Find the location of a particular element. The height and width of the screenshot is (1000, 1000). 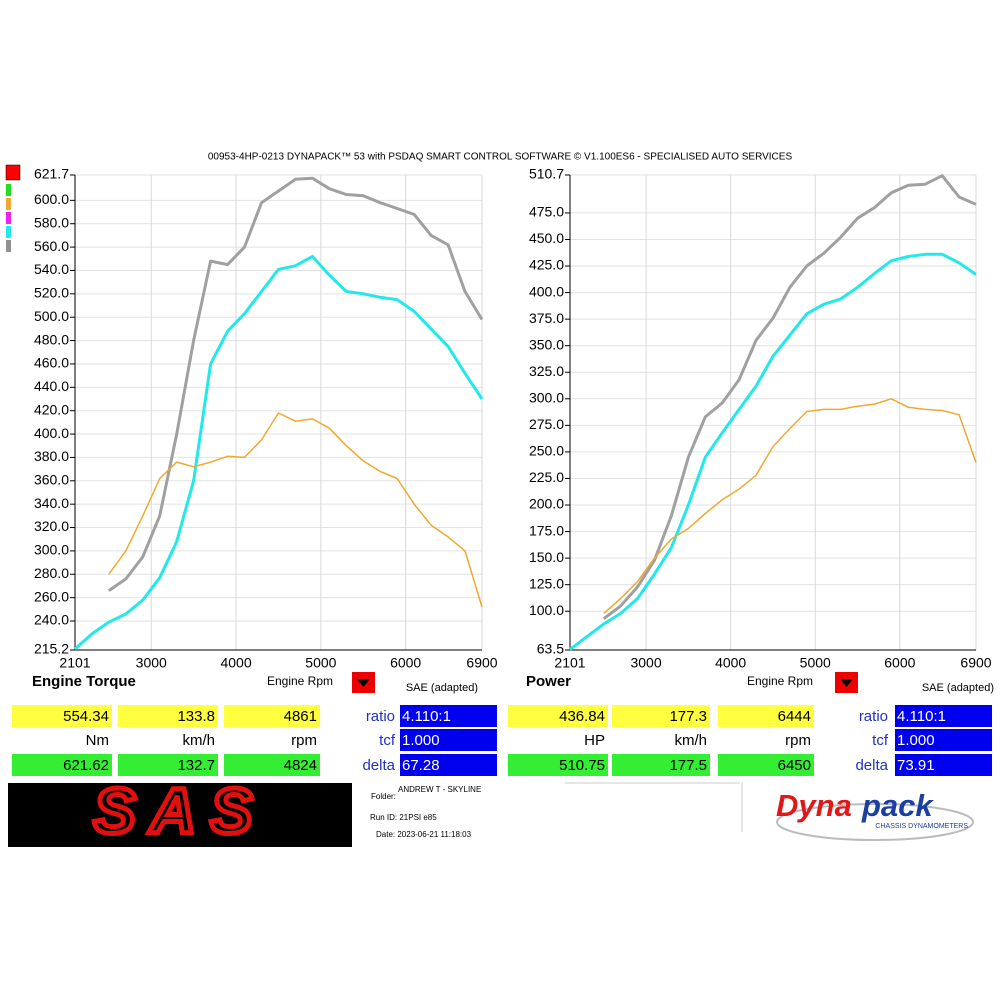

y-tick-label: 540.0 is located at coordinates (51, 269).